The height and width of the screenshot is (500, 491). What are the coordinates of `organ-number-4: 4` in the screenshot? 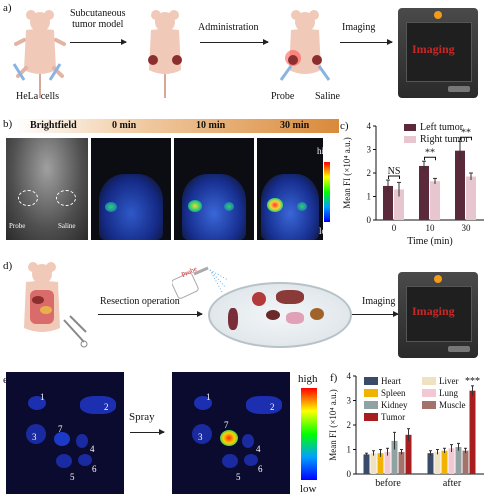 It's located at (258, 449).